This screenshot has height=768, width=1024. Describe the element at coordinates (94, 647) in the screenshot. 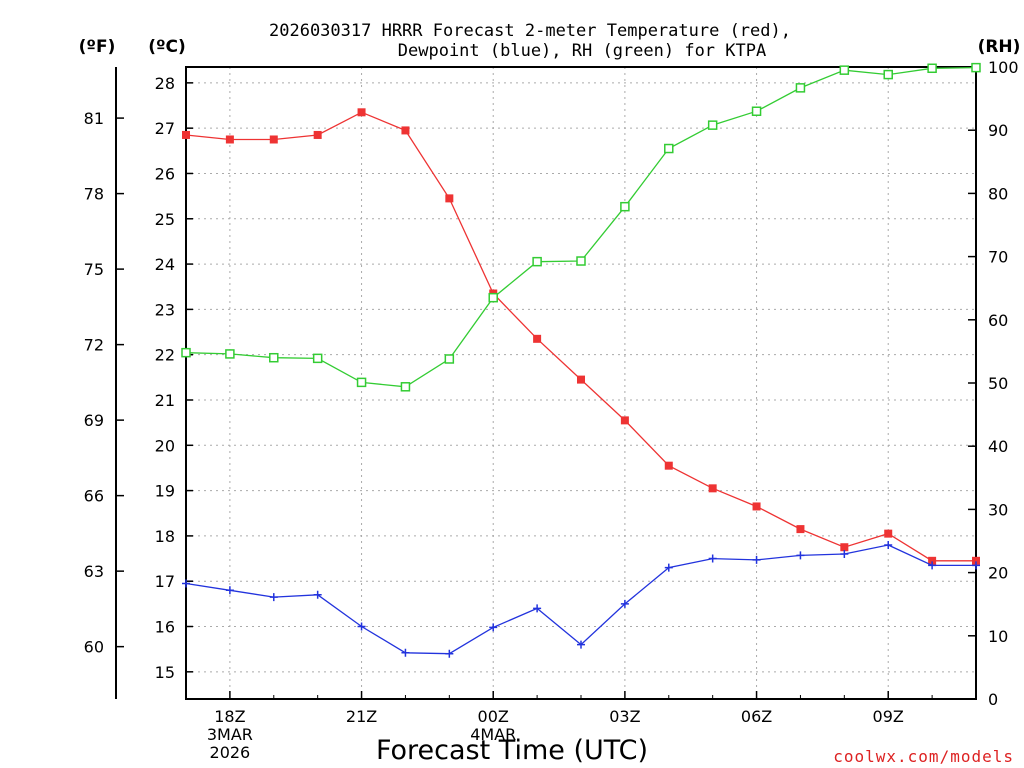

I see `fahrenheit-tick-label: 60` at that location.